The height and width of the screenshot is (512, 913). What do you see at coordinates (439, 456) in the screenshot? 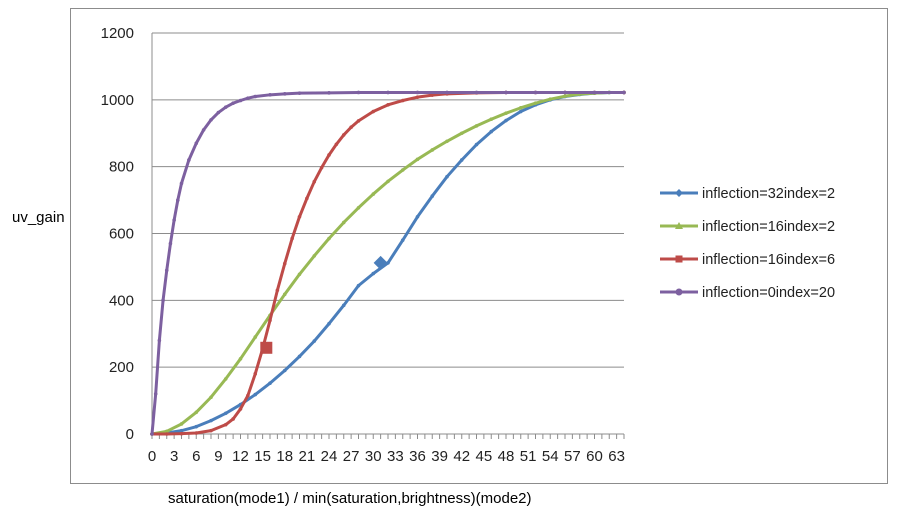
I see `x-tick-label: 39` at bounding box center [439, 456].